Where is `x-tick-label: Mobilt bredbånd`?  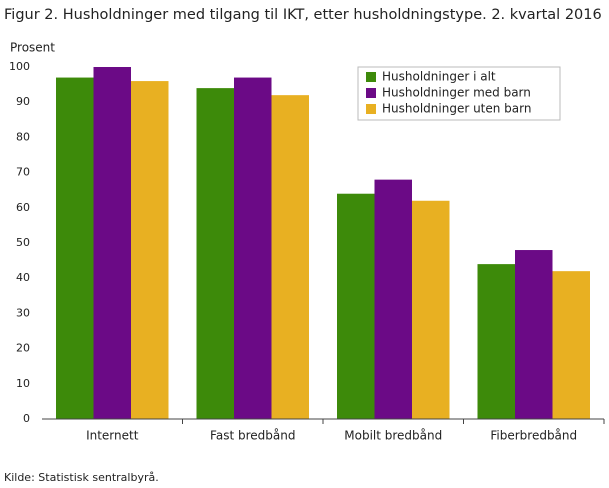 x-tick-label: Mobilt bredbånd is located at coordinates (393, 436).